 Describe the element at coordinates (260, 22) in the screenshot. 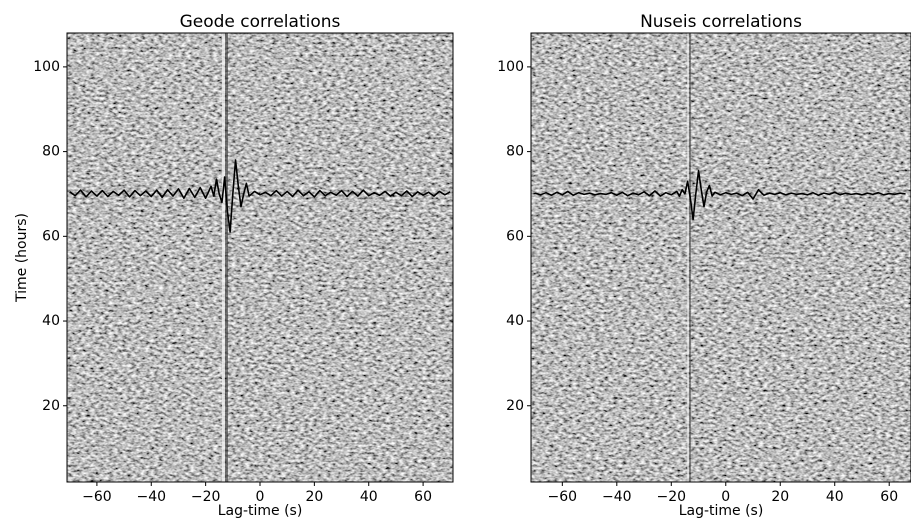

I see `chart-title: Geode correlations` at that location.